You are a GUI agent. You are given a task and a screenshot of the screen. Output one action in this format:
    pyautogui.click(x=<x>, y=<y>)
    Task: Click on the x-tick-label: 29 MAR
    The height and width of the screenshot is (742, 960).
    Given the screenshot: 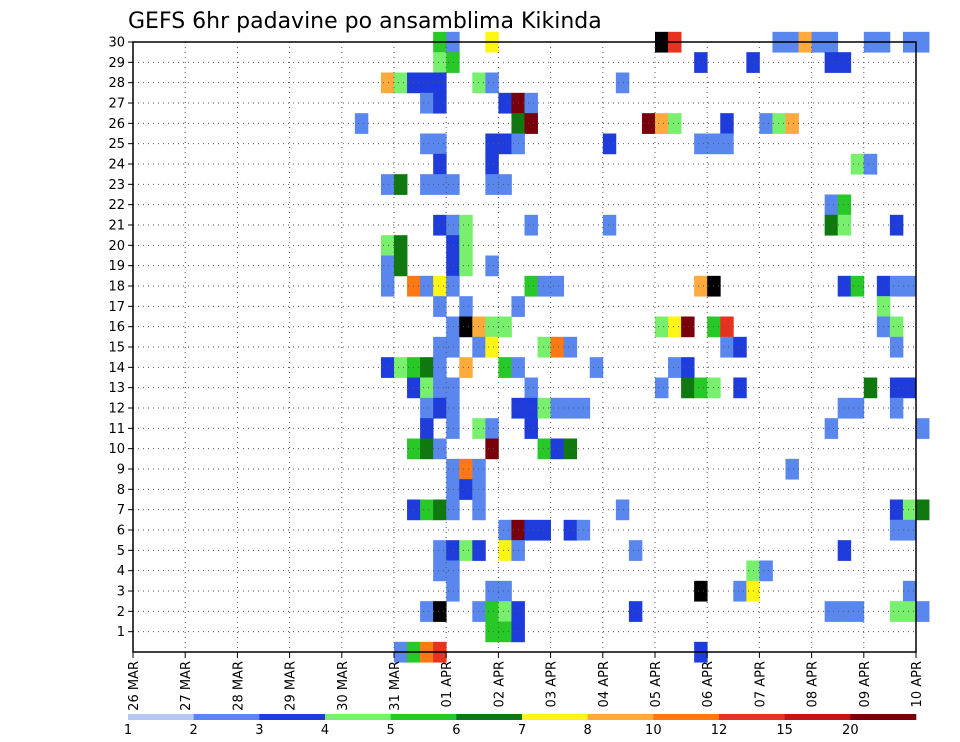 What is the action you would take?
    pyautogui.click(x=291, y=686)
    